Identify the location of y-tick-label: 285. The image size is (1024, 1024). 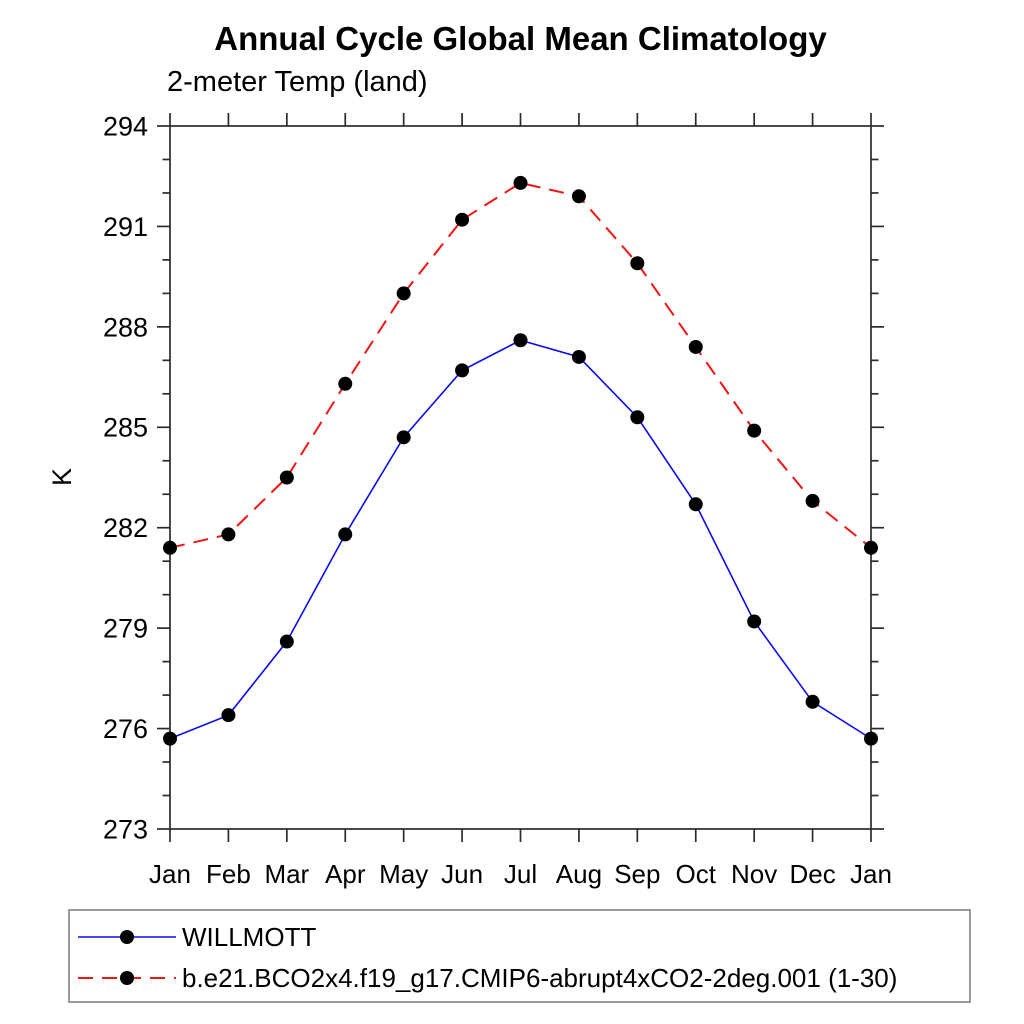
(125, 428).